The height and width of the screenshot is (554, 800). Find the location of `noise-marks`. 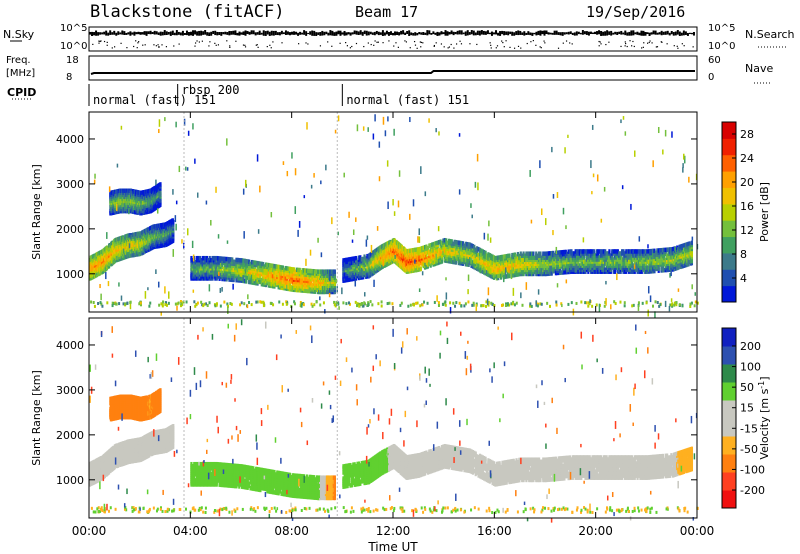

noise-marks is located at coordinates (392, 39).